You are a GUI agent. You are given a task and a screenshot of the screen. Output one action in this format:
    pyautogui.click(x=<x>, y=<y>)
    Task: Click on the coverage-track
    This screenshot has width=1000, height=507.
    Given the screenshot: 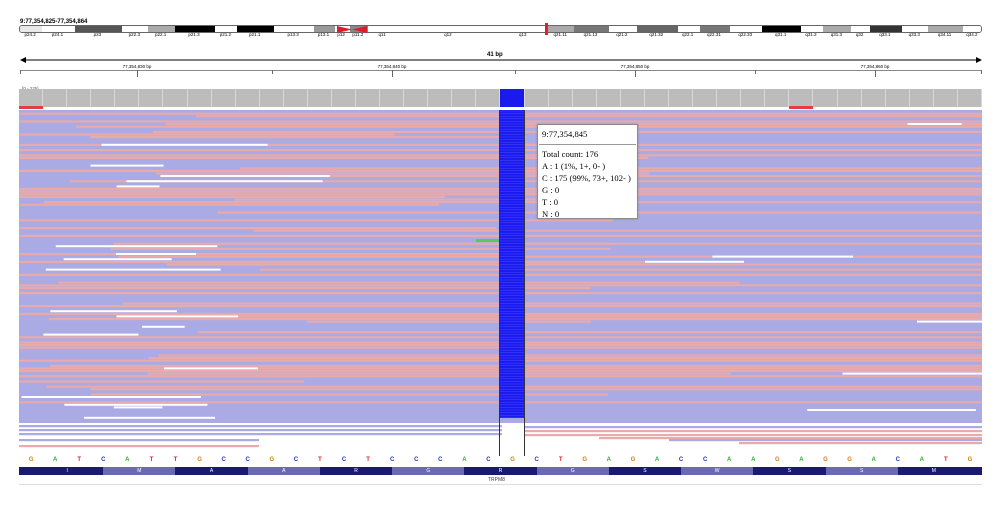 What is the action you would take?
    pyautogui.click(x=500, y=98)
    